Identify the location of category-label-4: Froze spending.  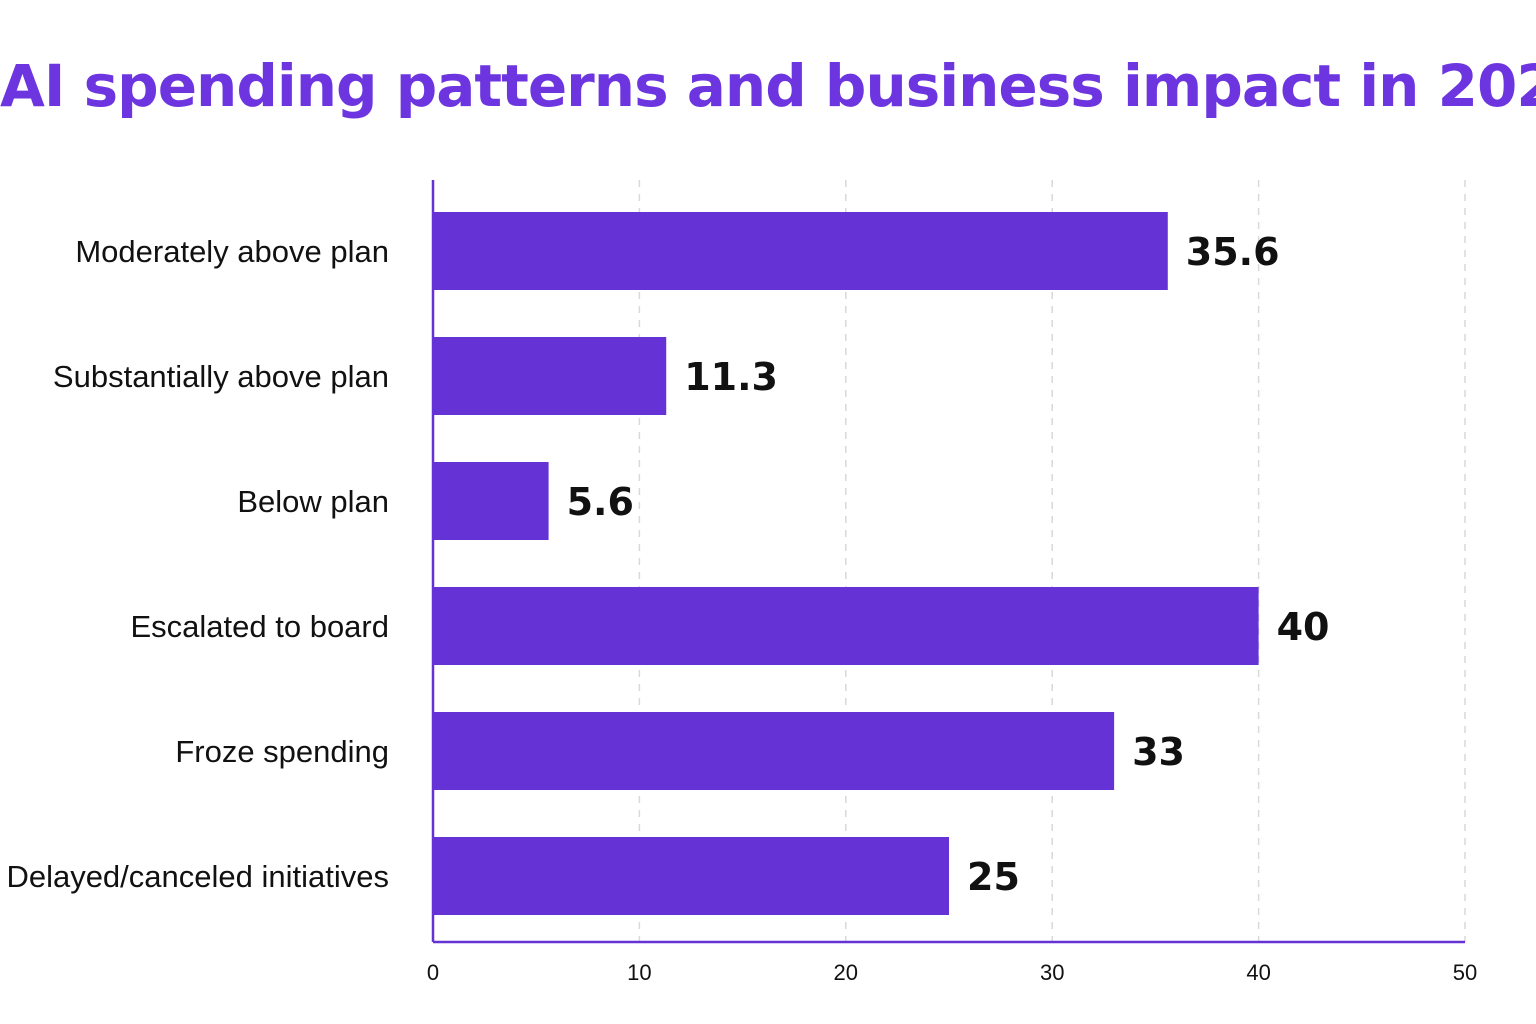
(282, 751).